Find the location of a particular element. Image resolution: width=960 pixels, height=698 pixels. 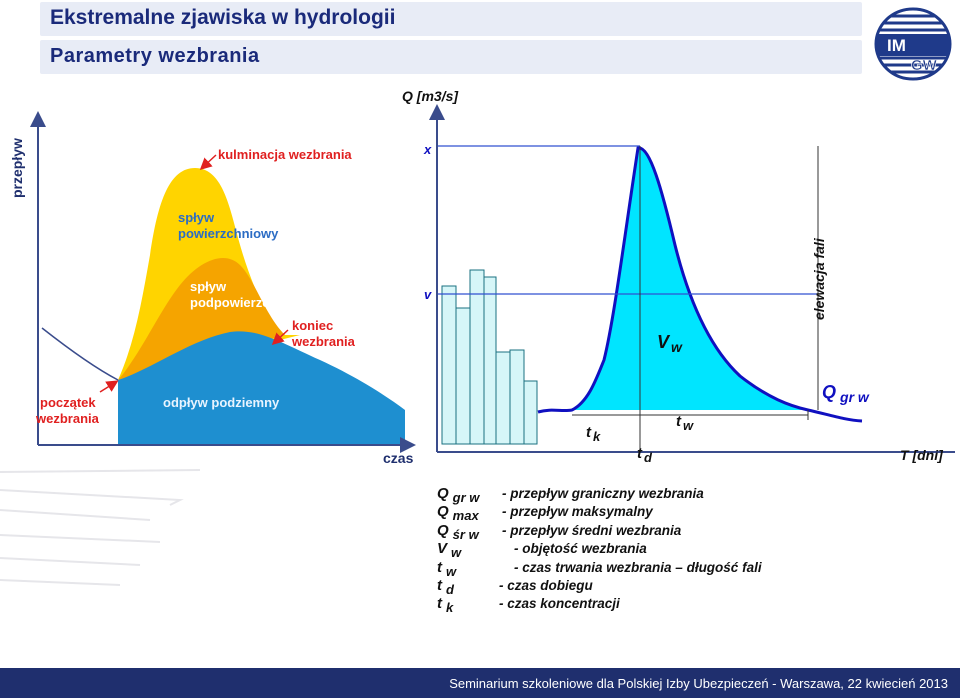

flood-wave-curve is located at coordinates (700, 284).